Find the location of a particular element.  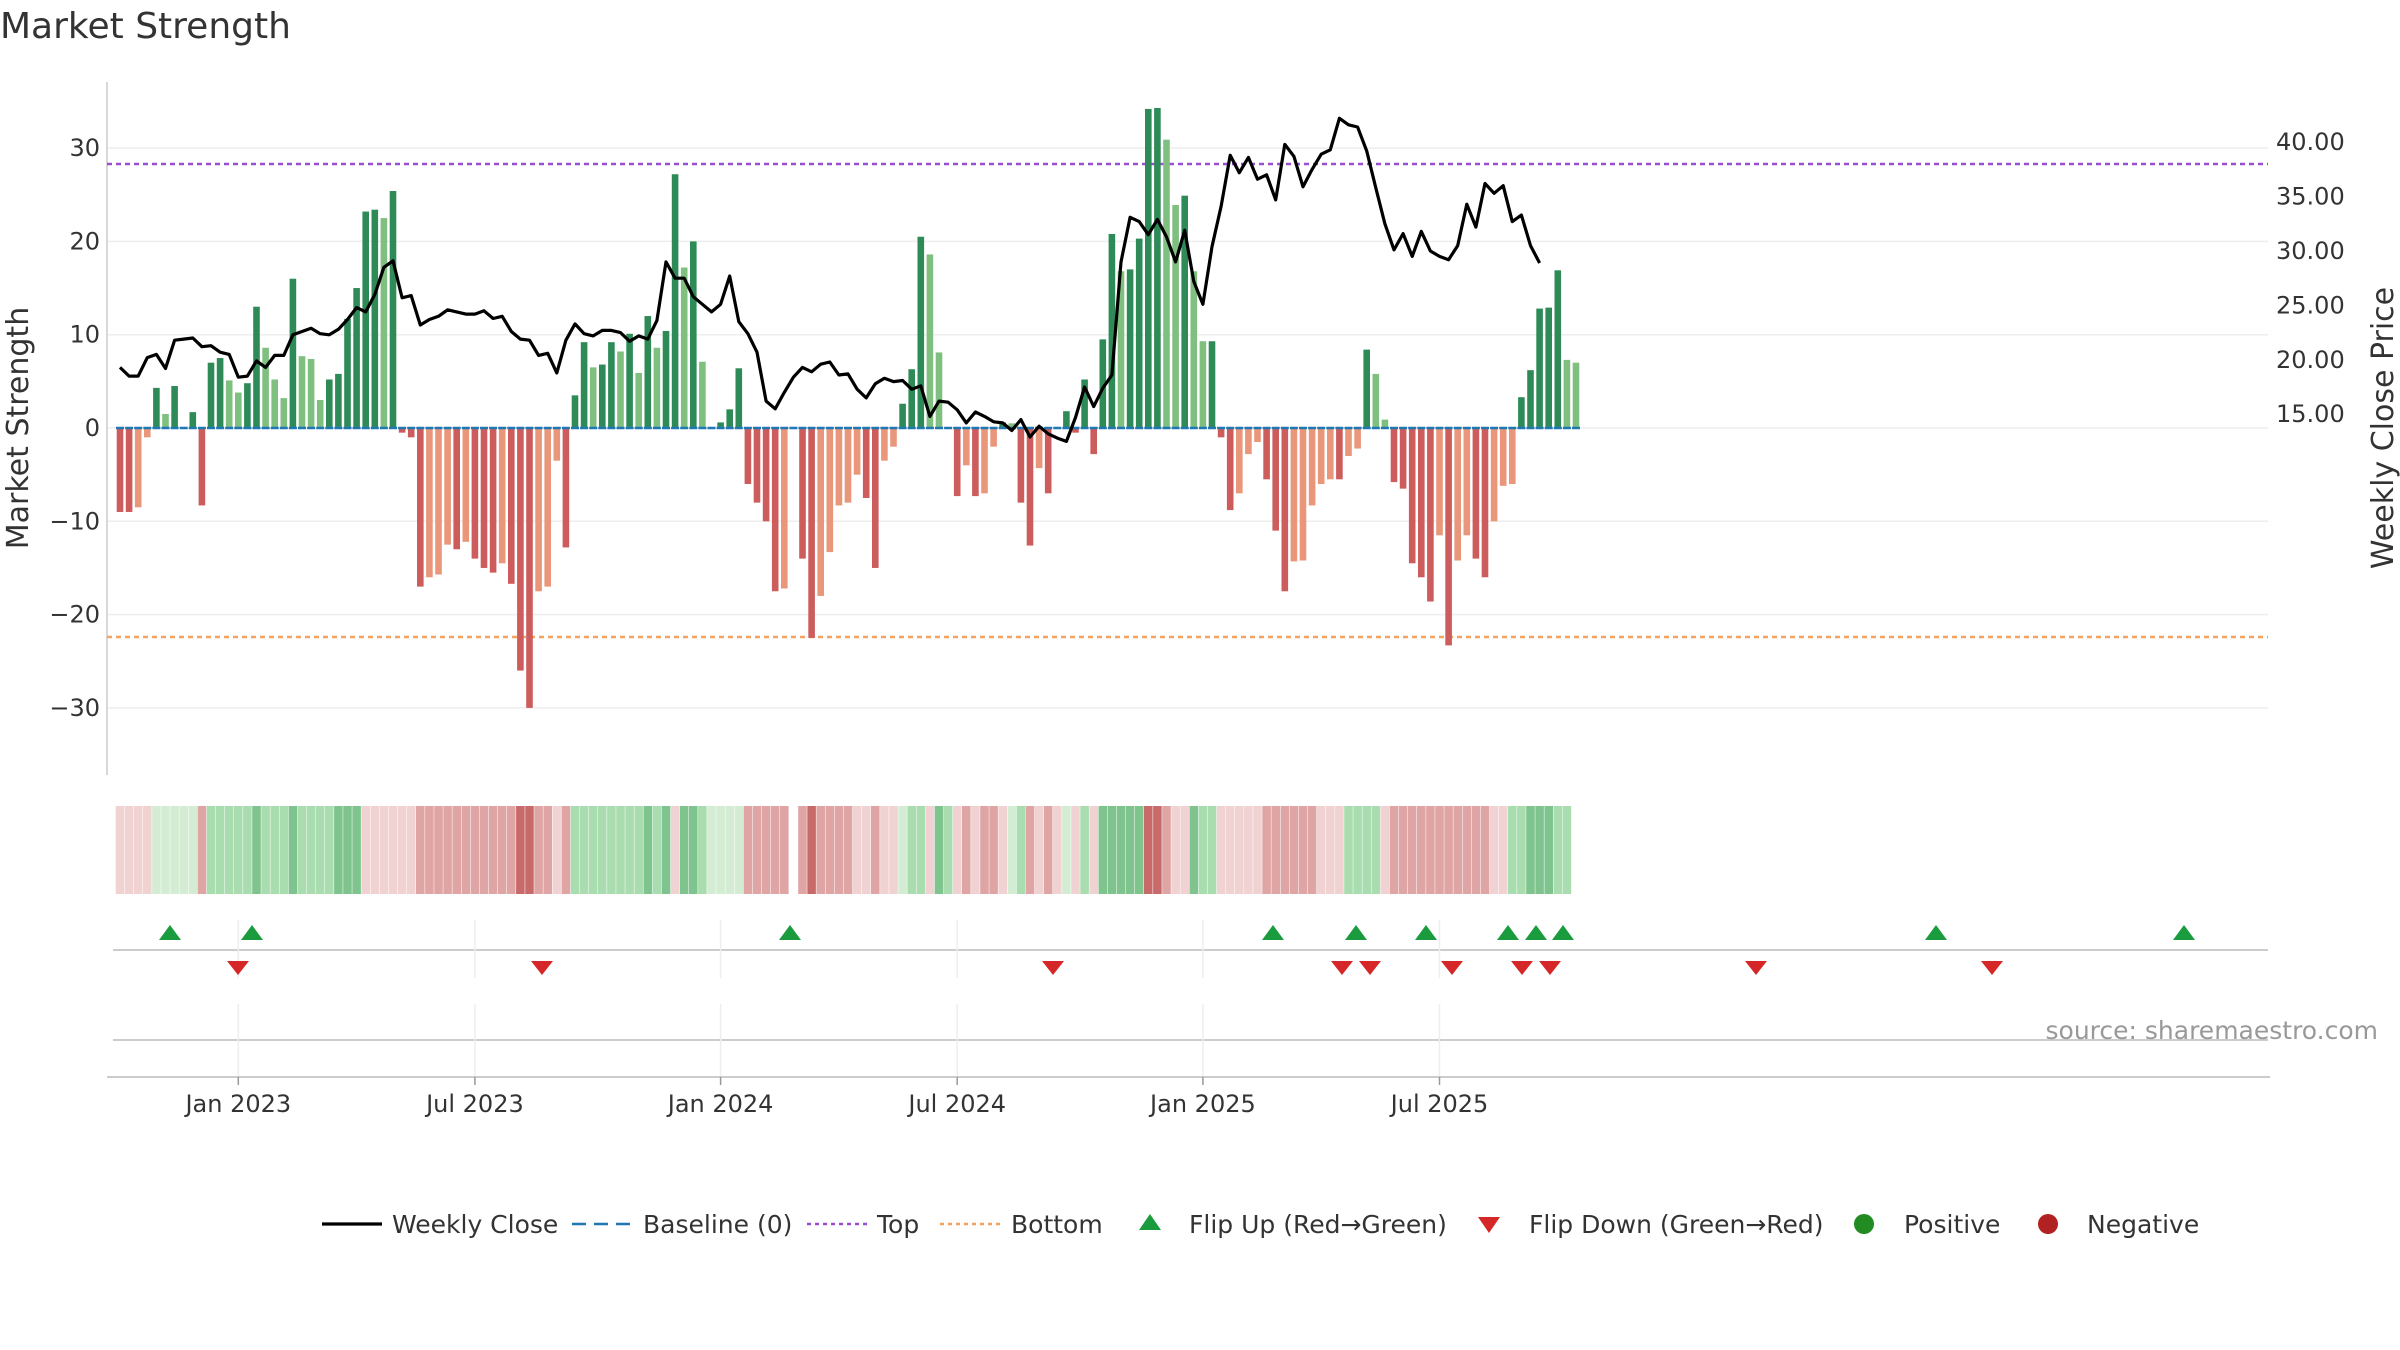

bottom-panel is located at coordinates (1188, 1041).